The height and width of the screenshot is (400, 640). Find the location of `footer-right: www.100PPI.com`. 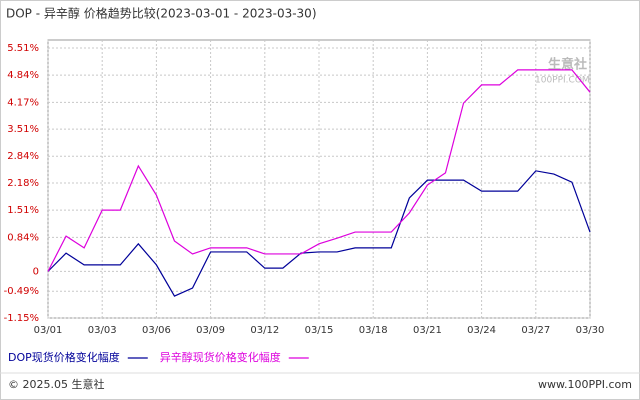

footer-right: www.100PPI.com is located at coordinates (585, 384).